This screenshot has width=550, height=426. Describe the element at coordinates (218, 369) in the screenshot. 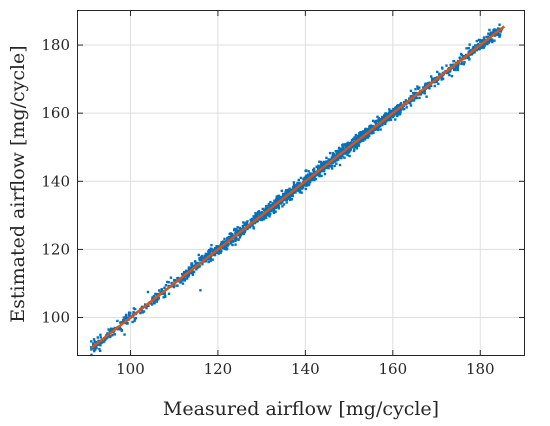

I see `x-tick-label: 120` at that location.